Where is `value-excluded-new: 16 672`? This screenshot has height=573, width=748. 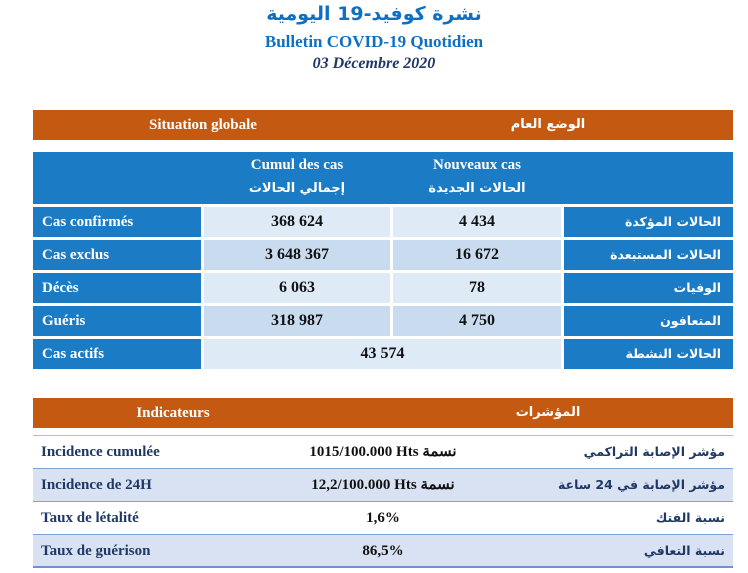 value-excluded-new: 16 672 is located at coordinates (477, 255).